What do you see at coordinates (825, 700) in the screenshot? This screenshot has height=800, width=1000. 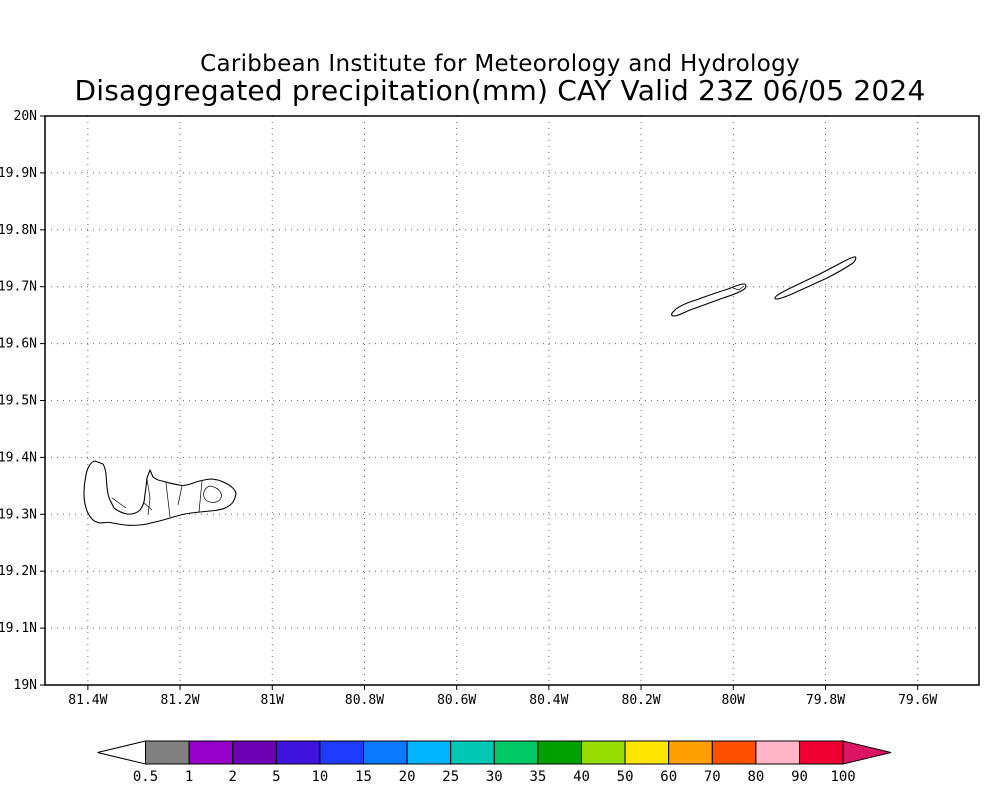 I see `x-tick-label: 79.8W` at bounding box center [825, 700].